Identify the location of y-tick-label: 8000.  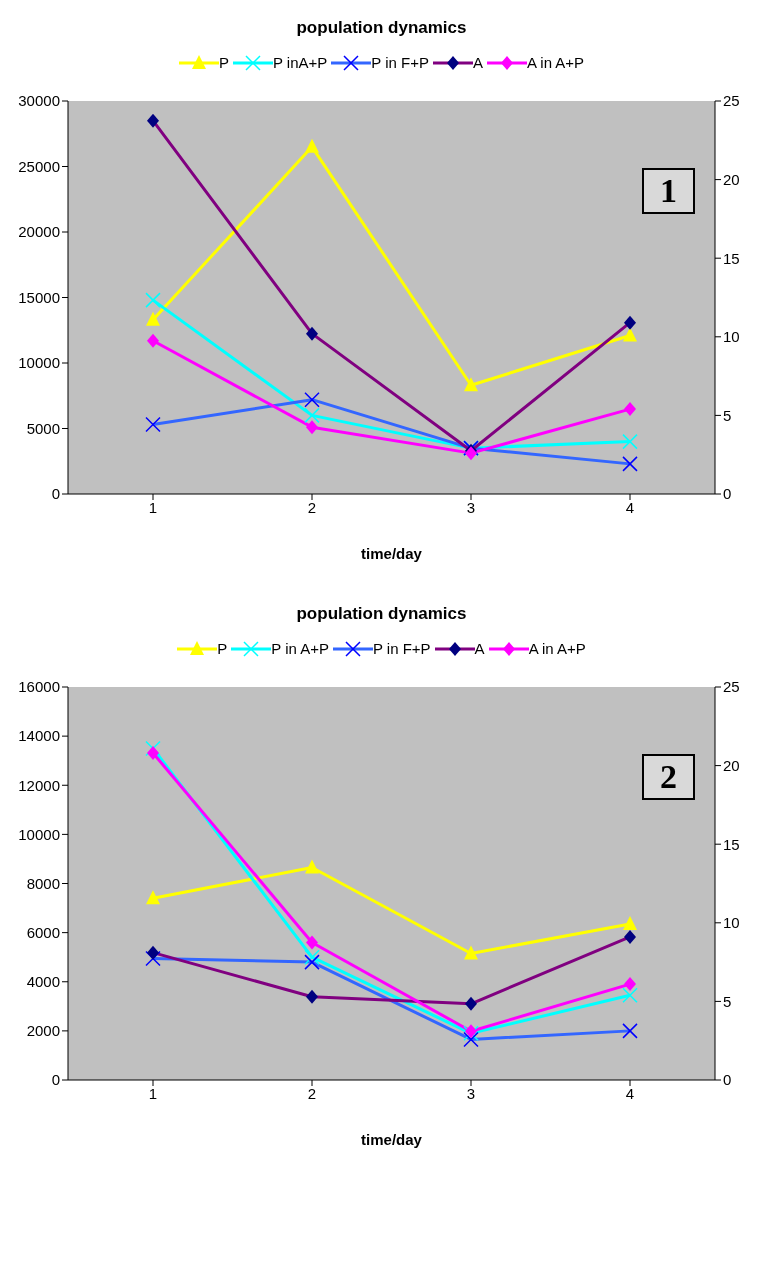
(43, 883).